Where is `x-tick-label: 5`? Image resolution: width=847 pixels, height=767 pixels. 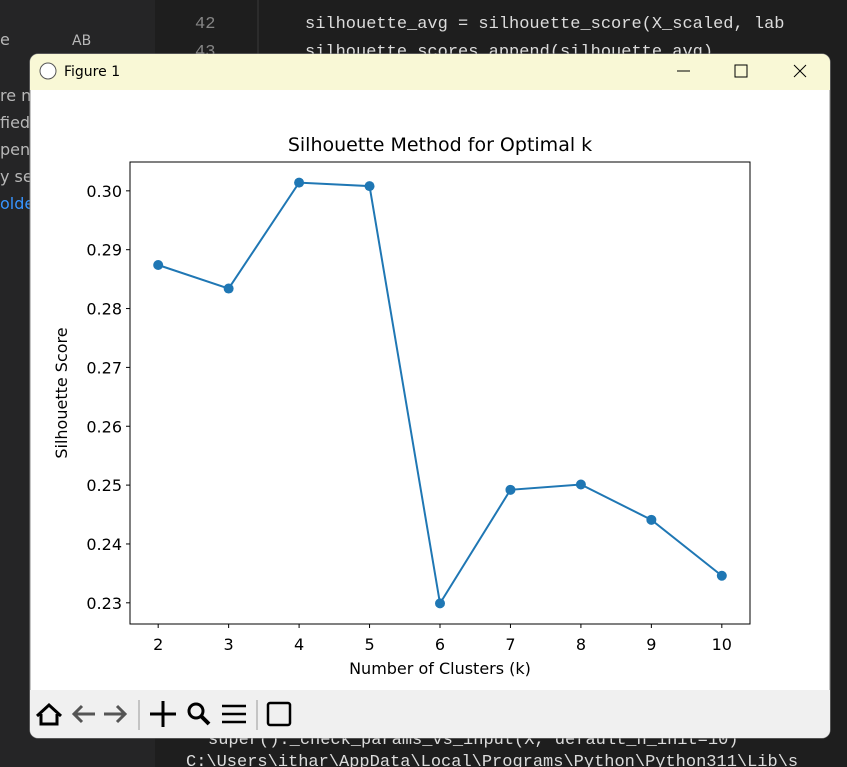
x-tick-label: 5 is located at coordinates (369, 644).